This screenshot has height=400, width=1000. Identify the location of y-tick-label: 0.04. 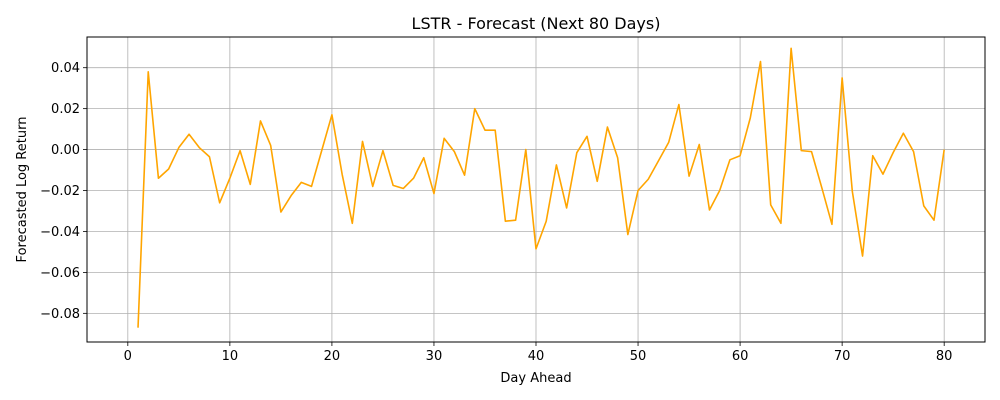
(65, 68).